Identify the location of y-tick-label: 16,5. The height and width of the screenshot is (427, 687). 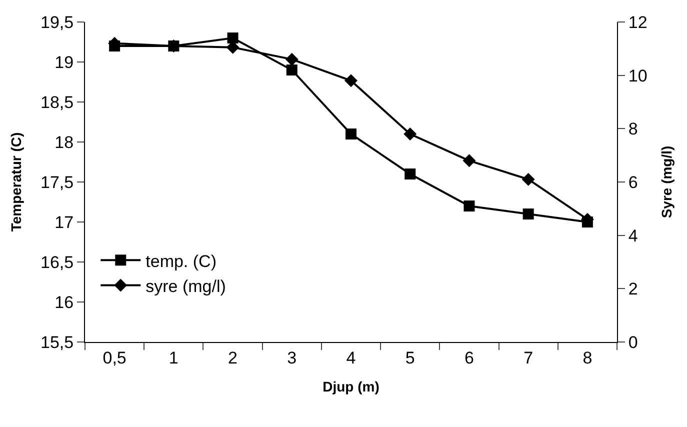
(57, 262).